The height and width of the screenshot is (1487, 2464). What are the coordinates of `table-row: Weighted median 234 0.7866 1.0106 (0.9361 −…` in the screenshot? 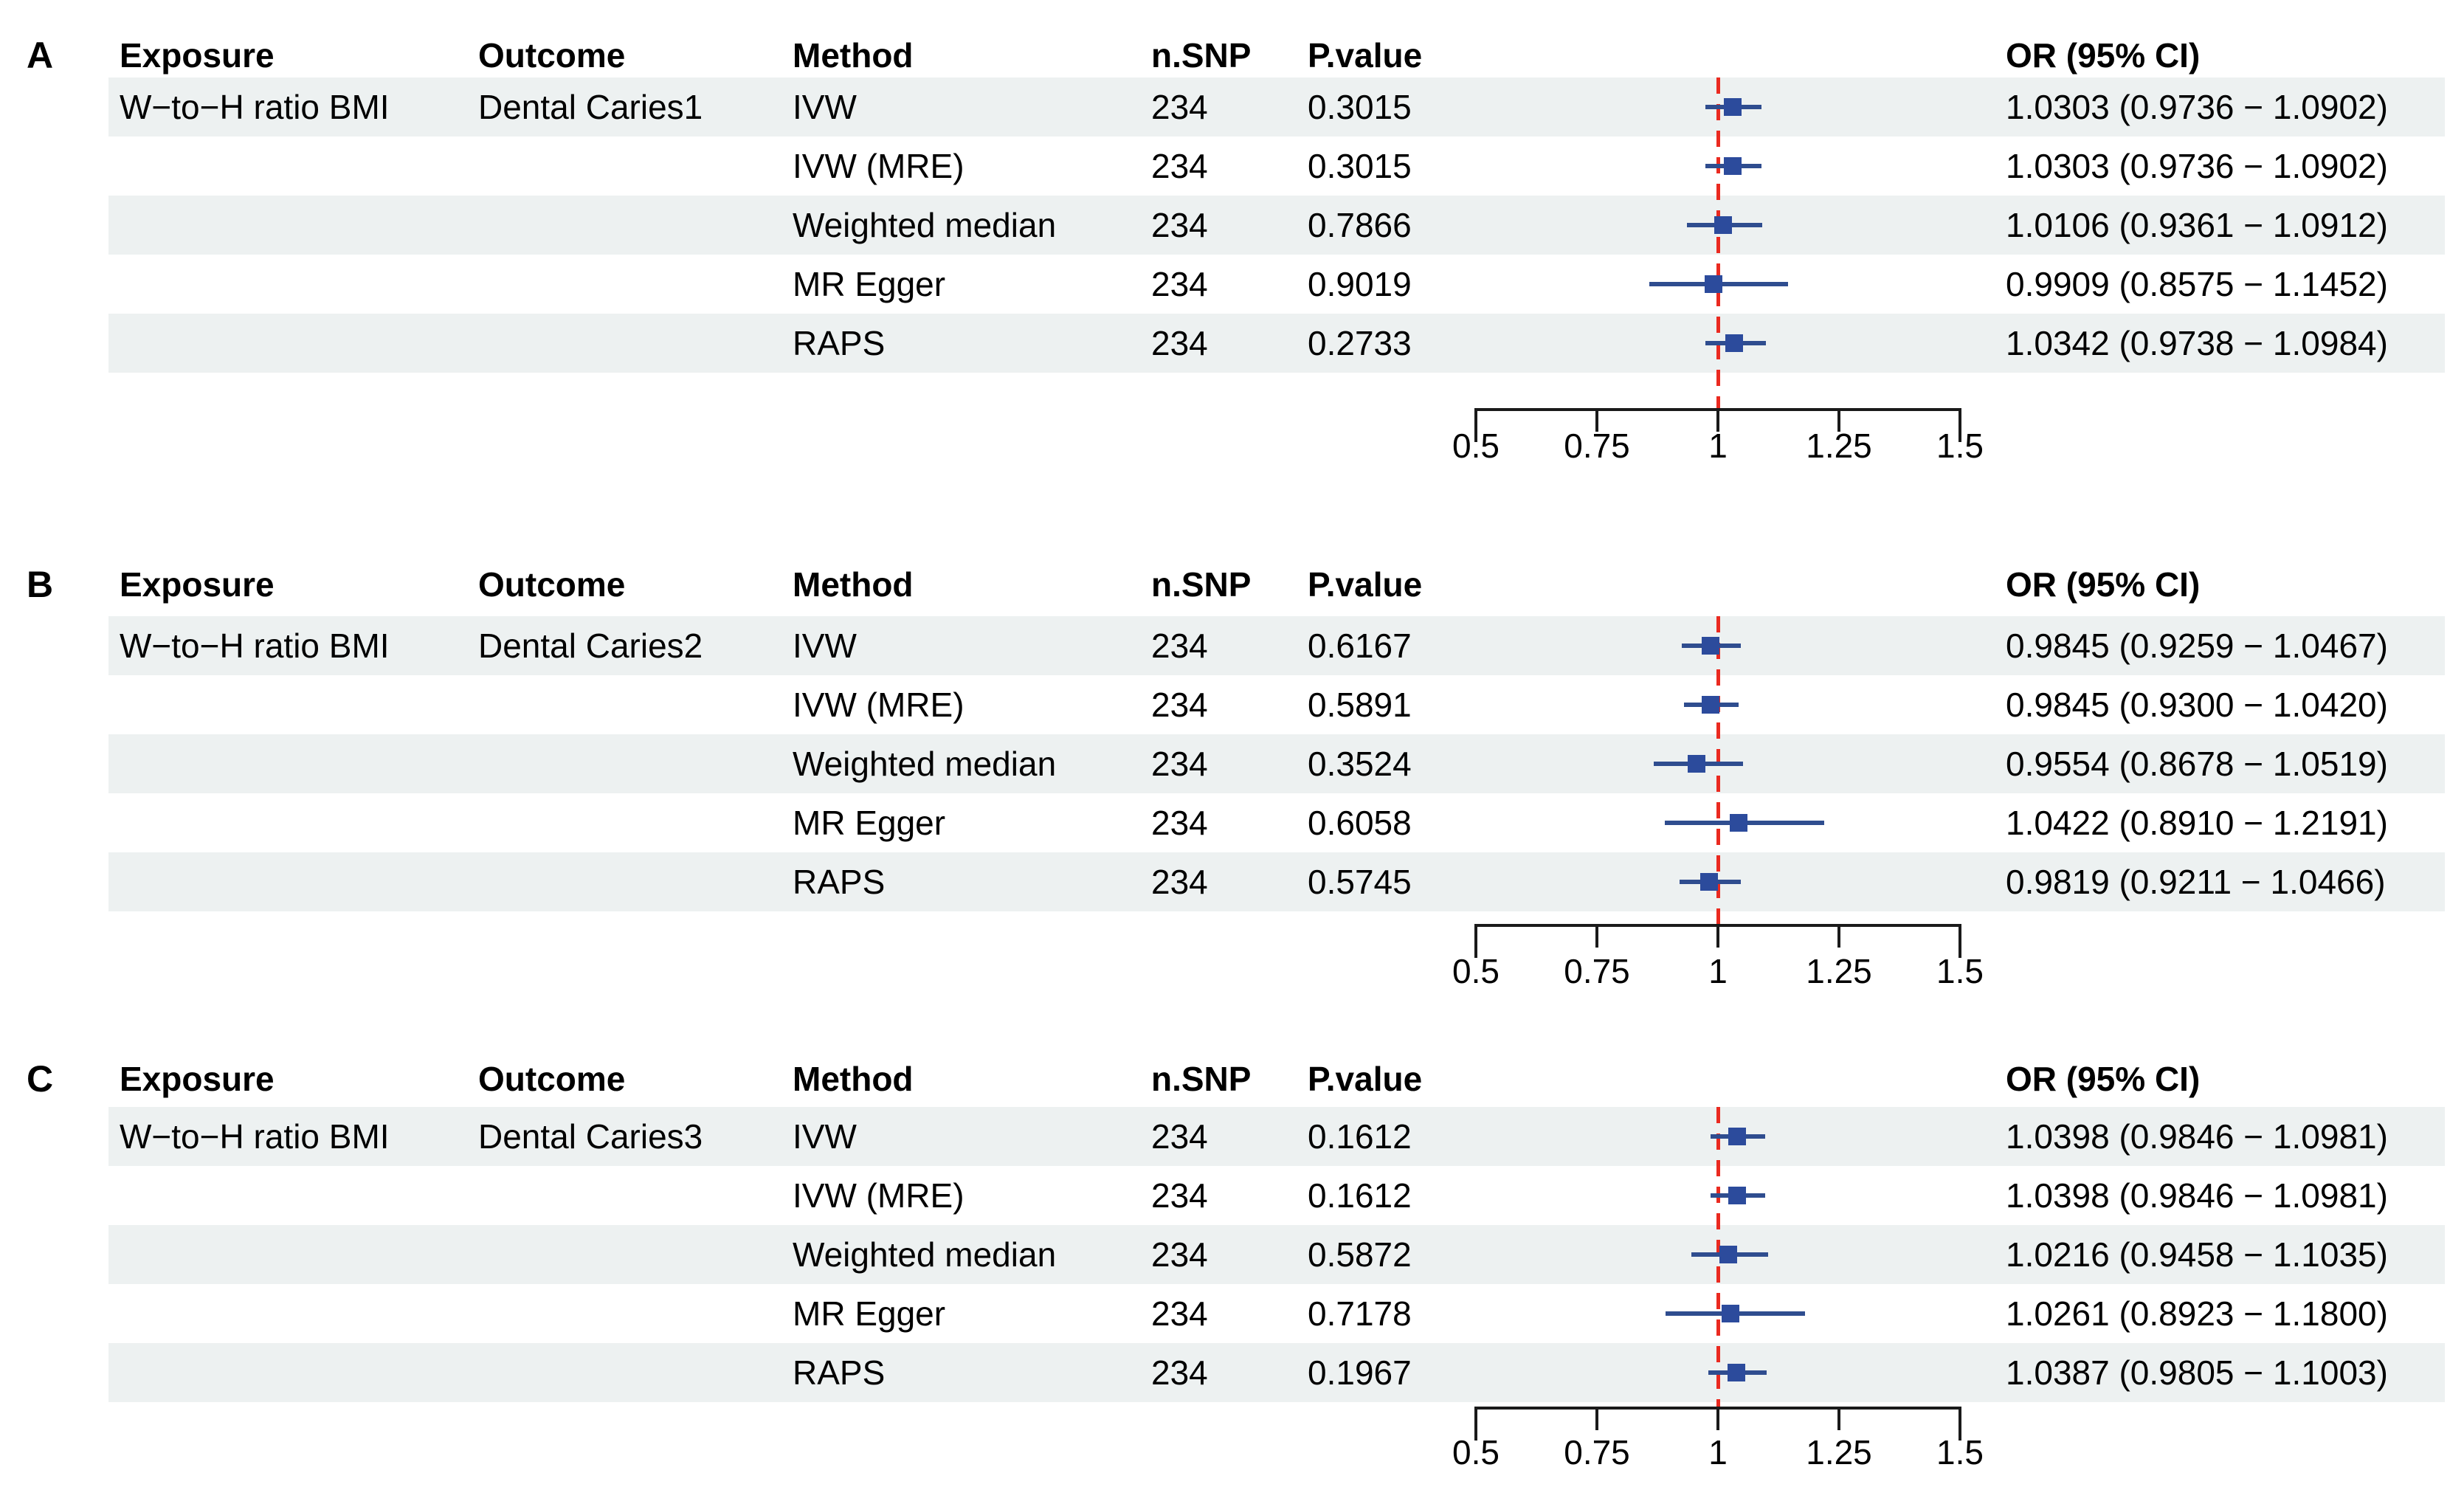 It's located at (1276, 226).